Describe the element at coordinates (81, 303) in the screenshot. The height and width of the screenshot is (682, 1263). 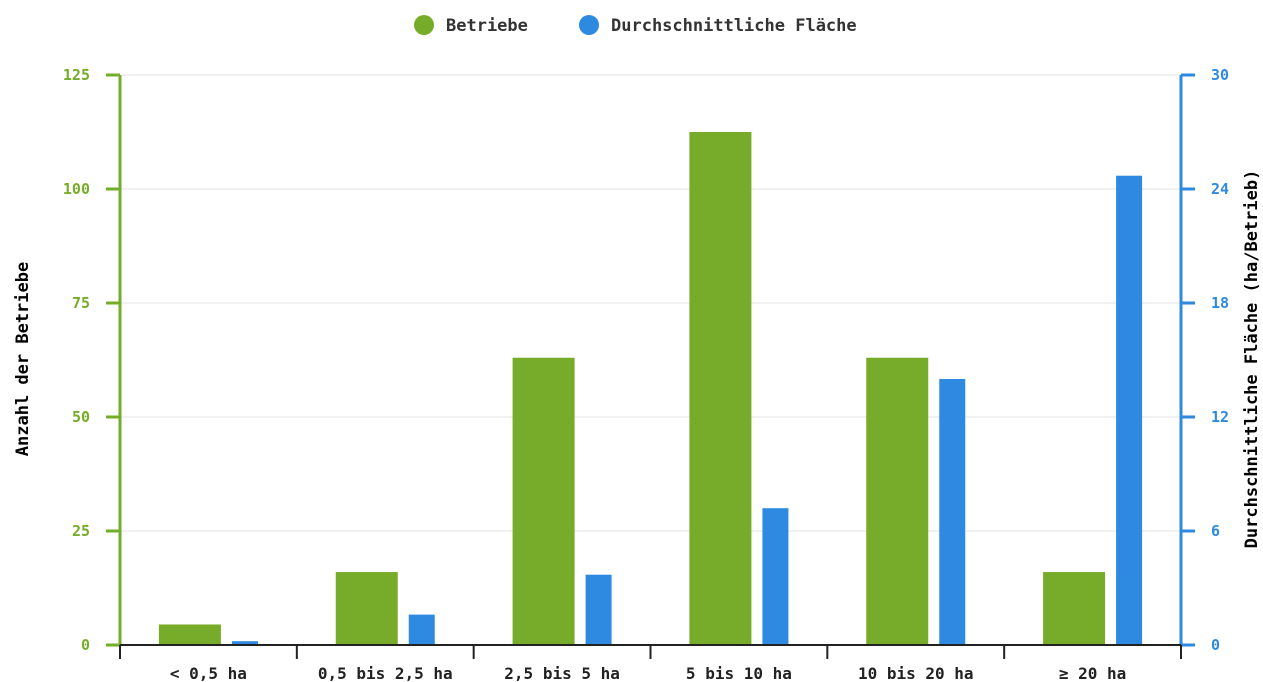
I see `y-axis-left-tick-label: 75` at that location.